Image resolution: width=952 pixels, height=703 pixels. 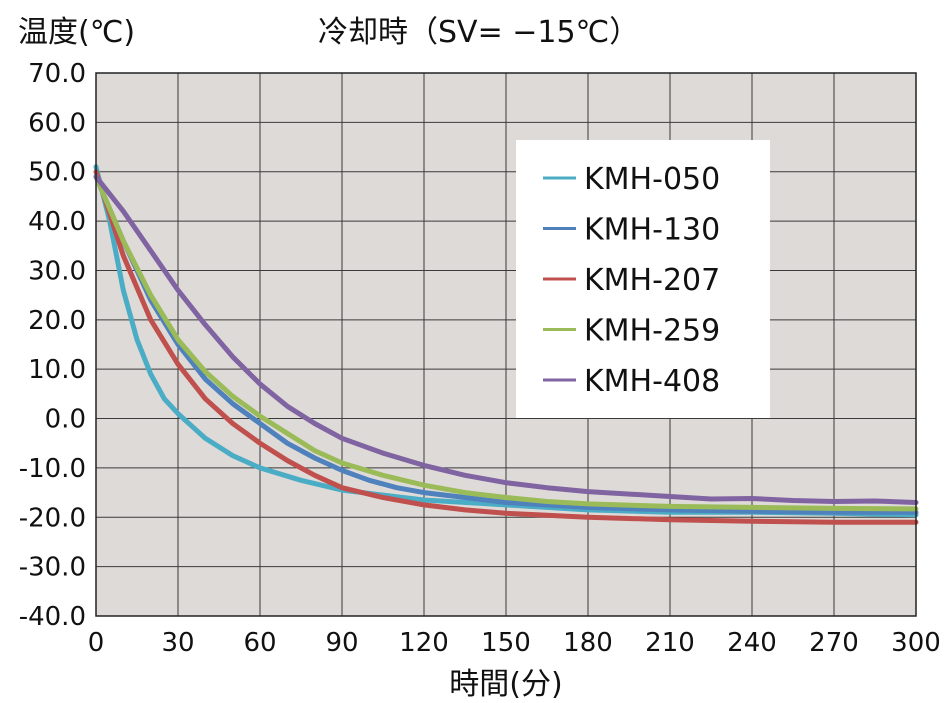 I want to click on x-tick-label: 60, so click(x=259, y=643).